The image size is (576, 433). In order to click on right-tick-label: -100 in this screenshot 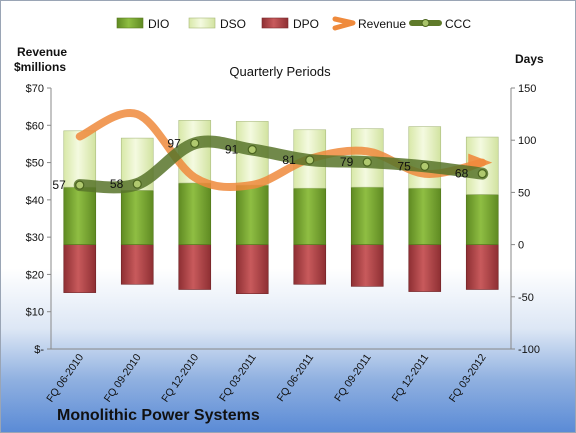, I will do `click(529, 350)`.